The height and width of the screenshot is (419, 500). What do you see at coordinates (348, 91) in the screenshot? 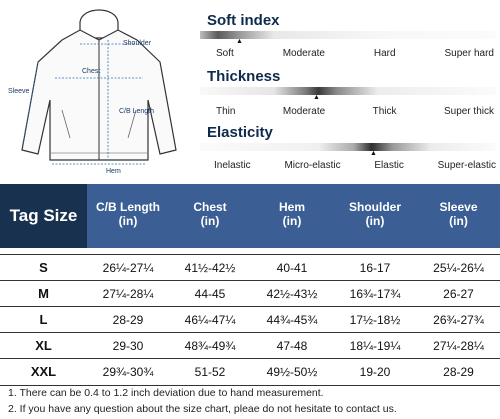
I see `thickness-bar` at bounding box center [348, 91].